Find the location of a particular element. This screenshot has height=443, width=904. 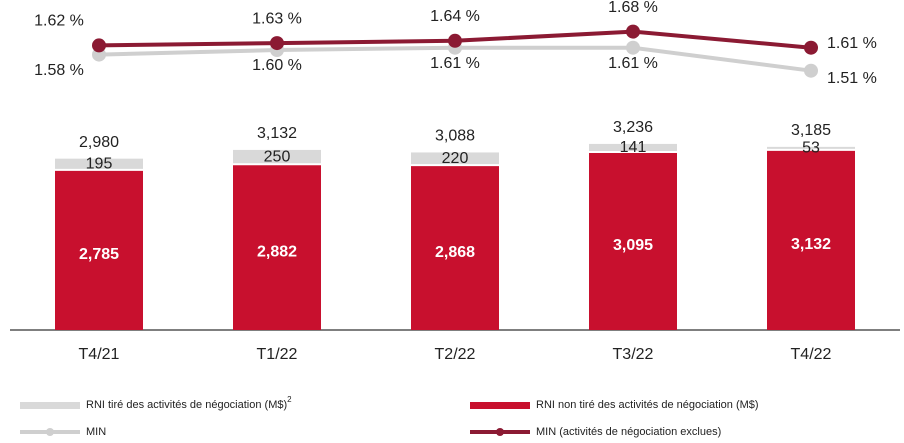

legend-label: MIN is located at coordinates (96, 432).